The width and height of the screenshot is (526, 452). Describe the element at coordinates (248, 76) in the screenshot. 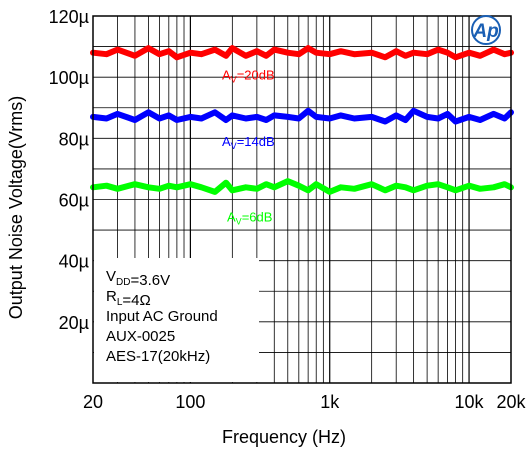

I see `series-label: AV=20dB` at that location.